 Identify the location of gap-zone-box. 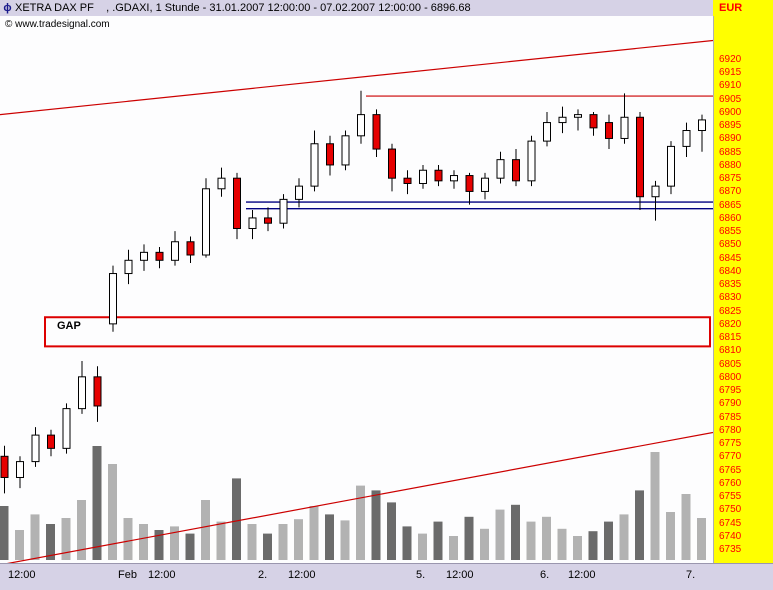
(377, 332).